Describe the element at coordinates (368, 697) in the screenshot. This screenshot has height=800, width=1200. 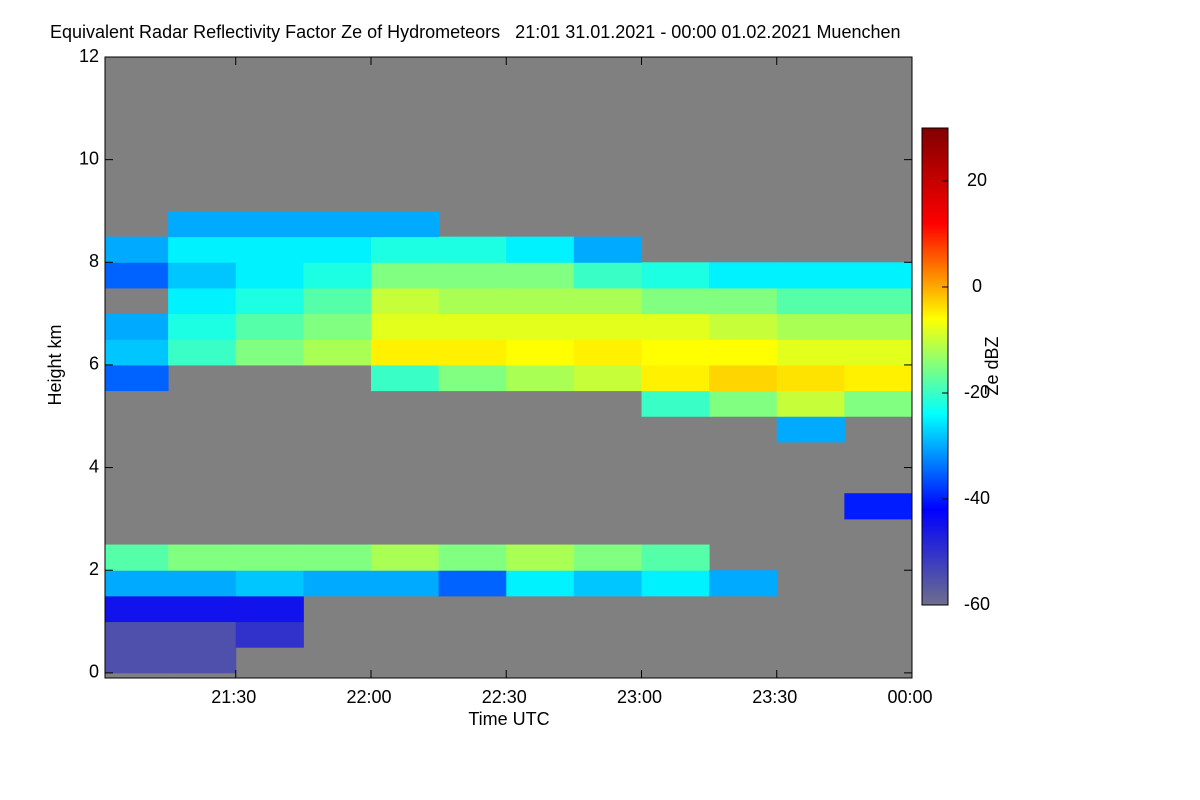
I see `x-tick-label: 22:00` at that location.